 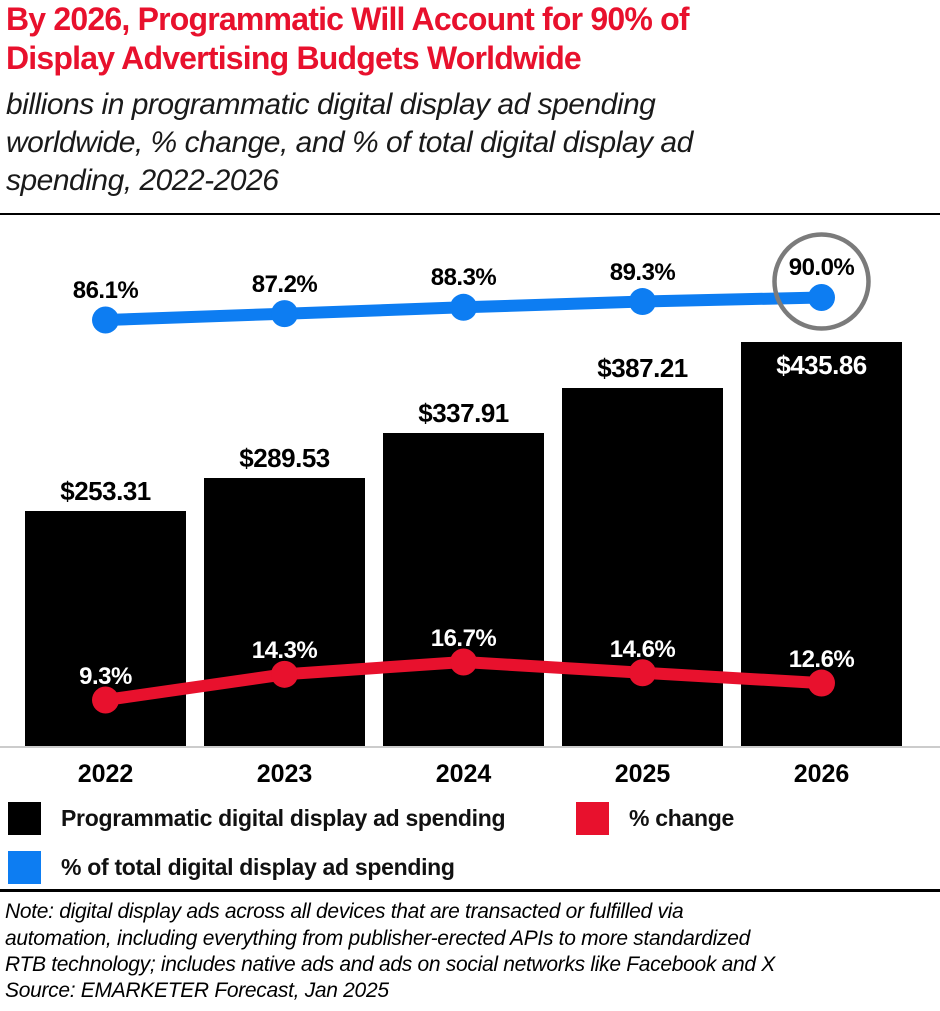 What do you see at coordinates (463, 307) in the screenshot?
I see `pct-of-total-dot-2024` at bounding box center [463, 307].